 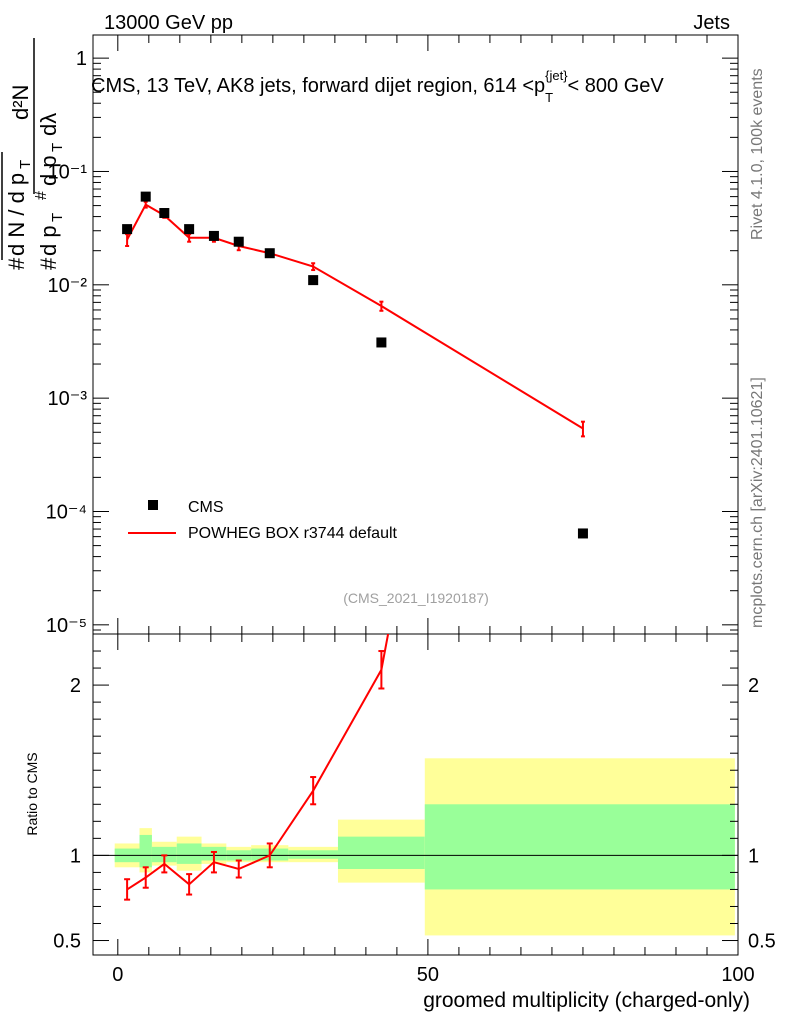 What do you see at coordinates (586, 1000) in the screenshot?
I see `x-axis-label: groomed multiplicity (charged-only)` at bounding box center [586, 1000].